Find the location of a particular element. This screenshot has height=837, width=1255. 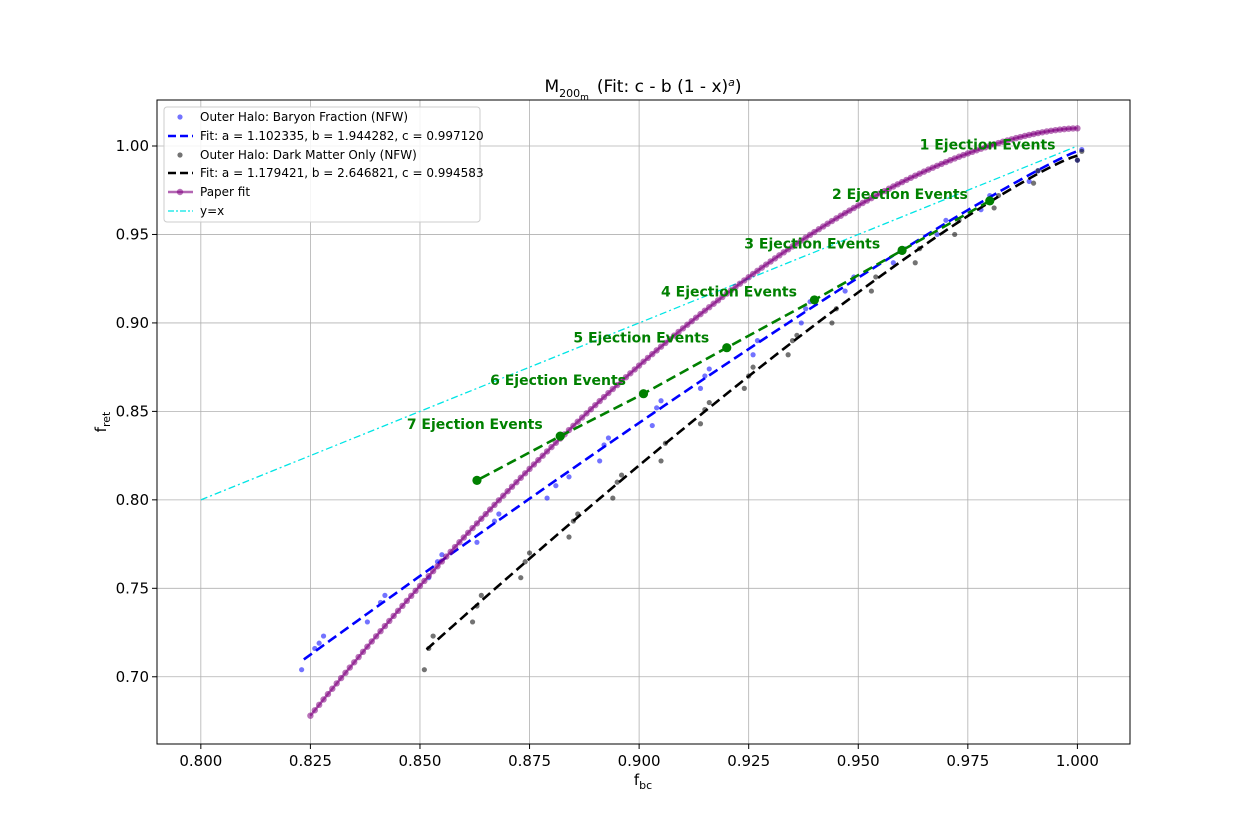

legend-entry-label: y=x is located at coordinates (212, 211).